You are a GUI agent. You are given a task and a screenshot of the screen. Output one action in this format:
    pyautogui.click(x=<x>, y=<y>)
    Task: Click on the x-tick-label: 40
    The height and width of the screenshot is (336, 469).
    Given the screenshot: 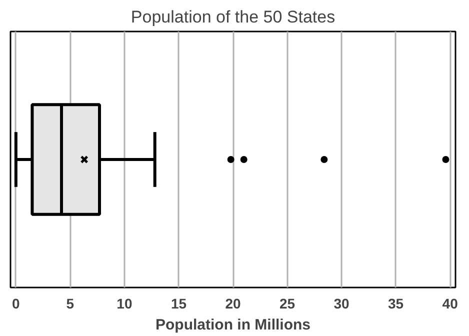 What is the action you would take?
    pyautogui.click(x=450, y=304)
    